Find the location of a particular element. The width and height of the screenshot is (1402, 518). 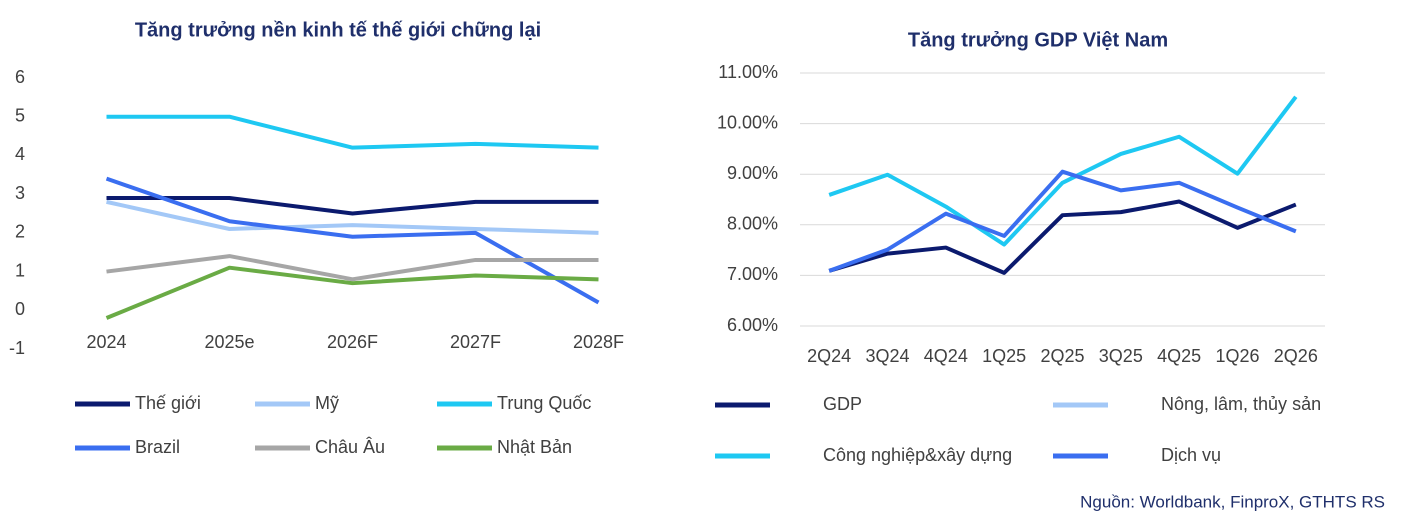

y-tick-label: 5 is located at coordinates (20, 115).